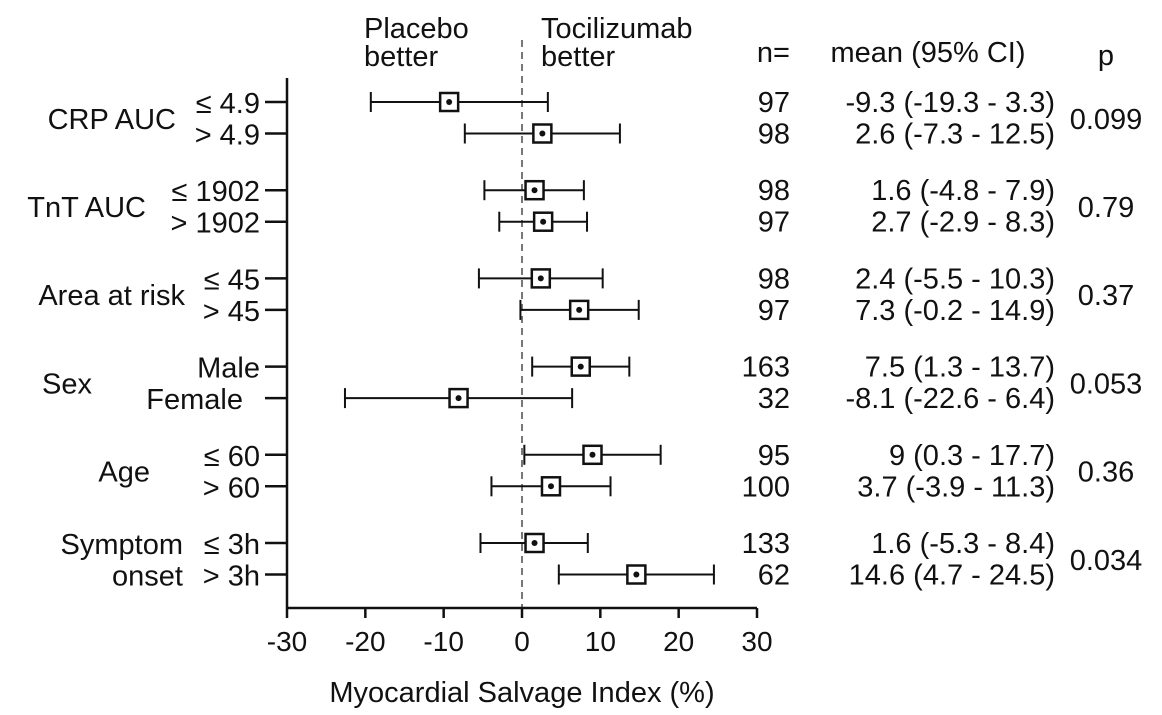 Image resolution: width=1162 pixels, height=715 pixels. Describe the element at coordinates (1106, 384) in the screenshot. I see `p-value: 0.053` at that location.